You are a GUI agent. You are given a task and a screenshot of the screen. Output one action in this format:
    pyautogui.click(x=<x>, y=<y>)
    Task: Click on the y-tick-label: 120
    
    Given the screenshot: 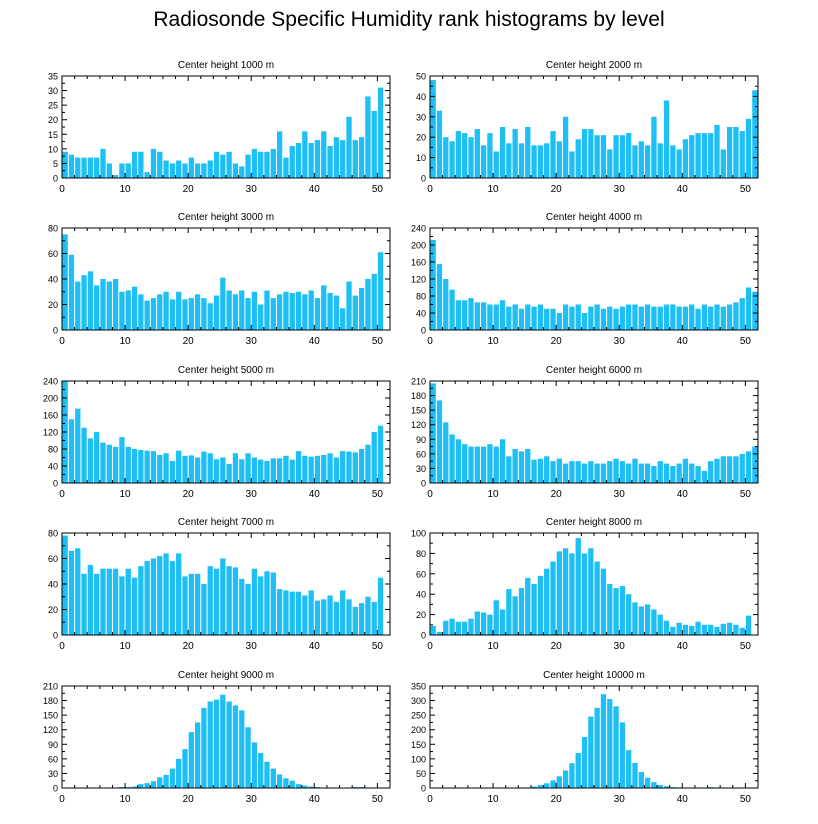 What is the action you would take?
    pyautogui.click(x=418, y=425)
    